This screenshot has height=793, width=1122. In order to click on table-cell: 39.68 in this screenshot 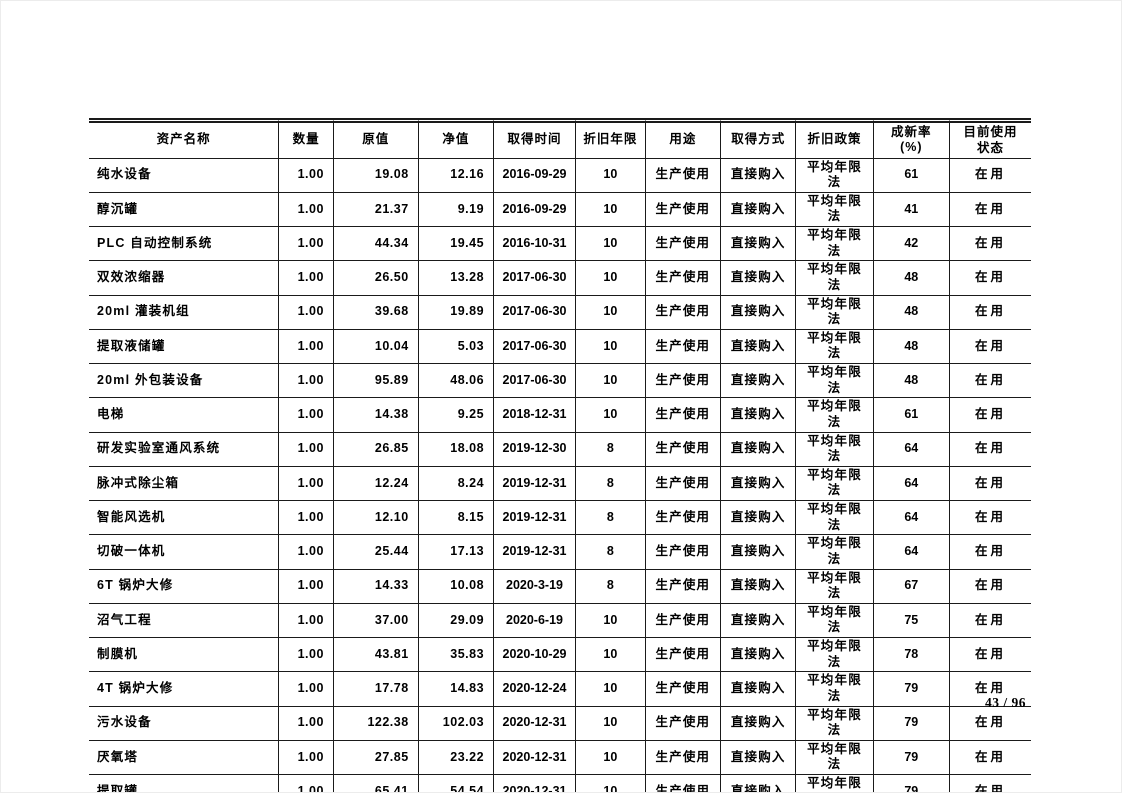, I will do `click(376, 312)`.